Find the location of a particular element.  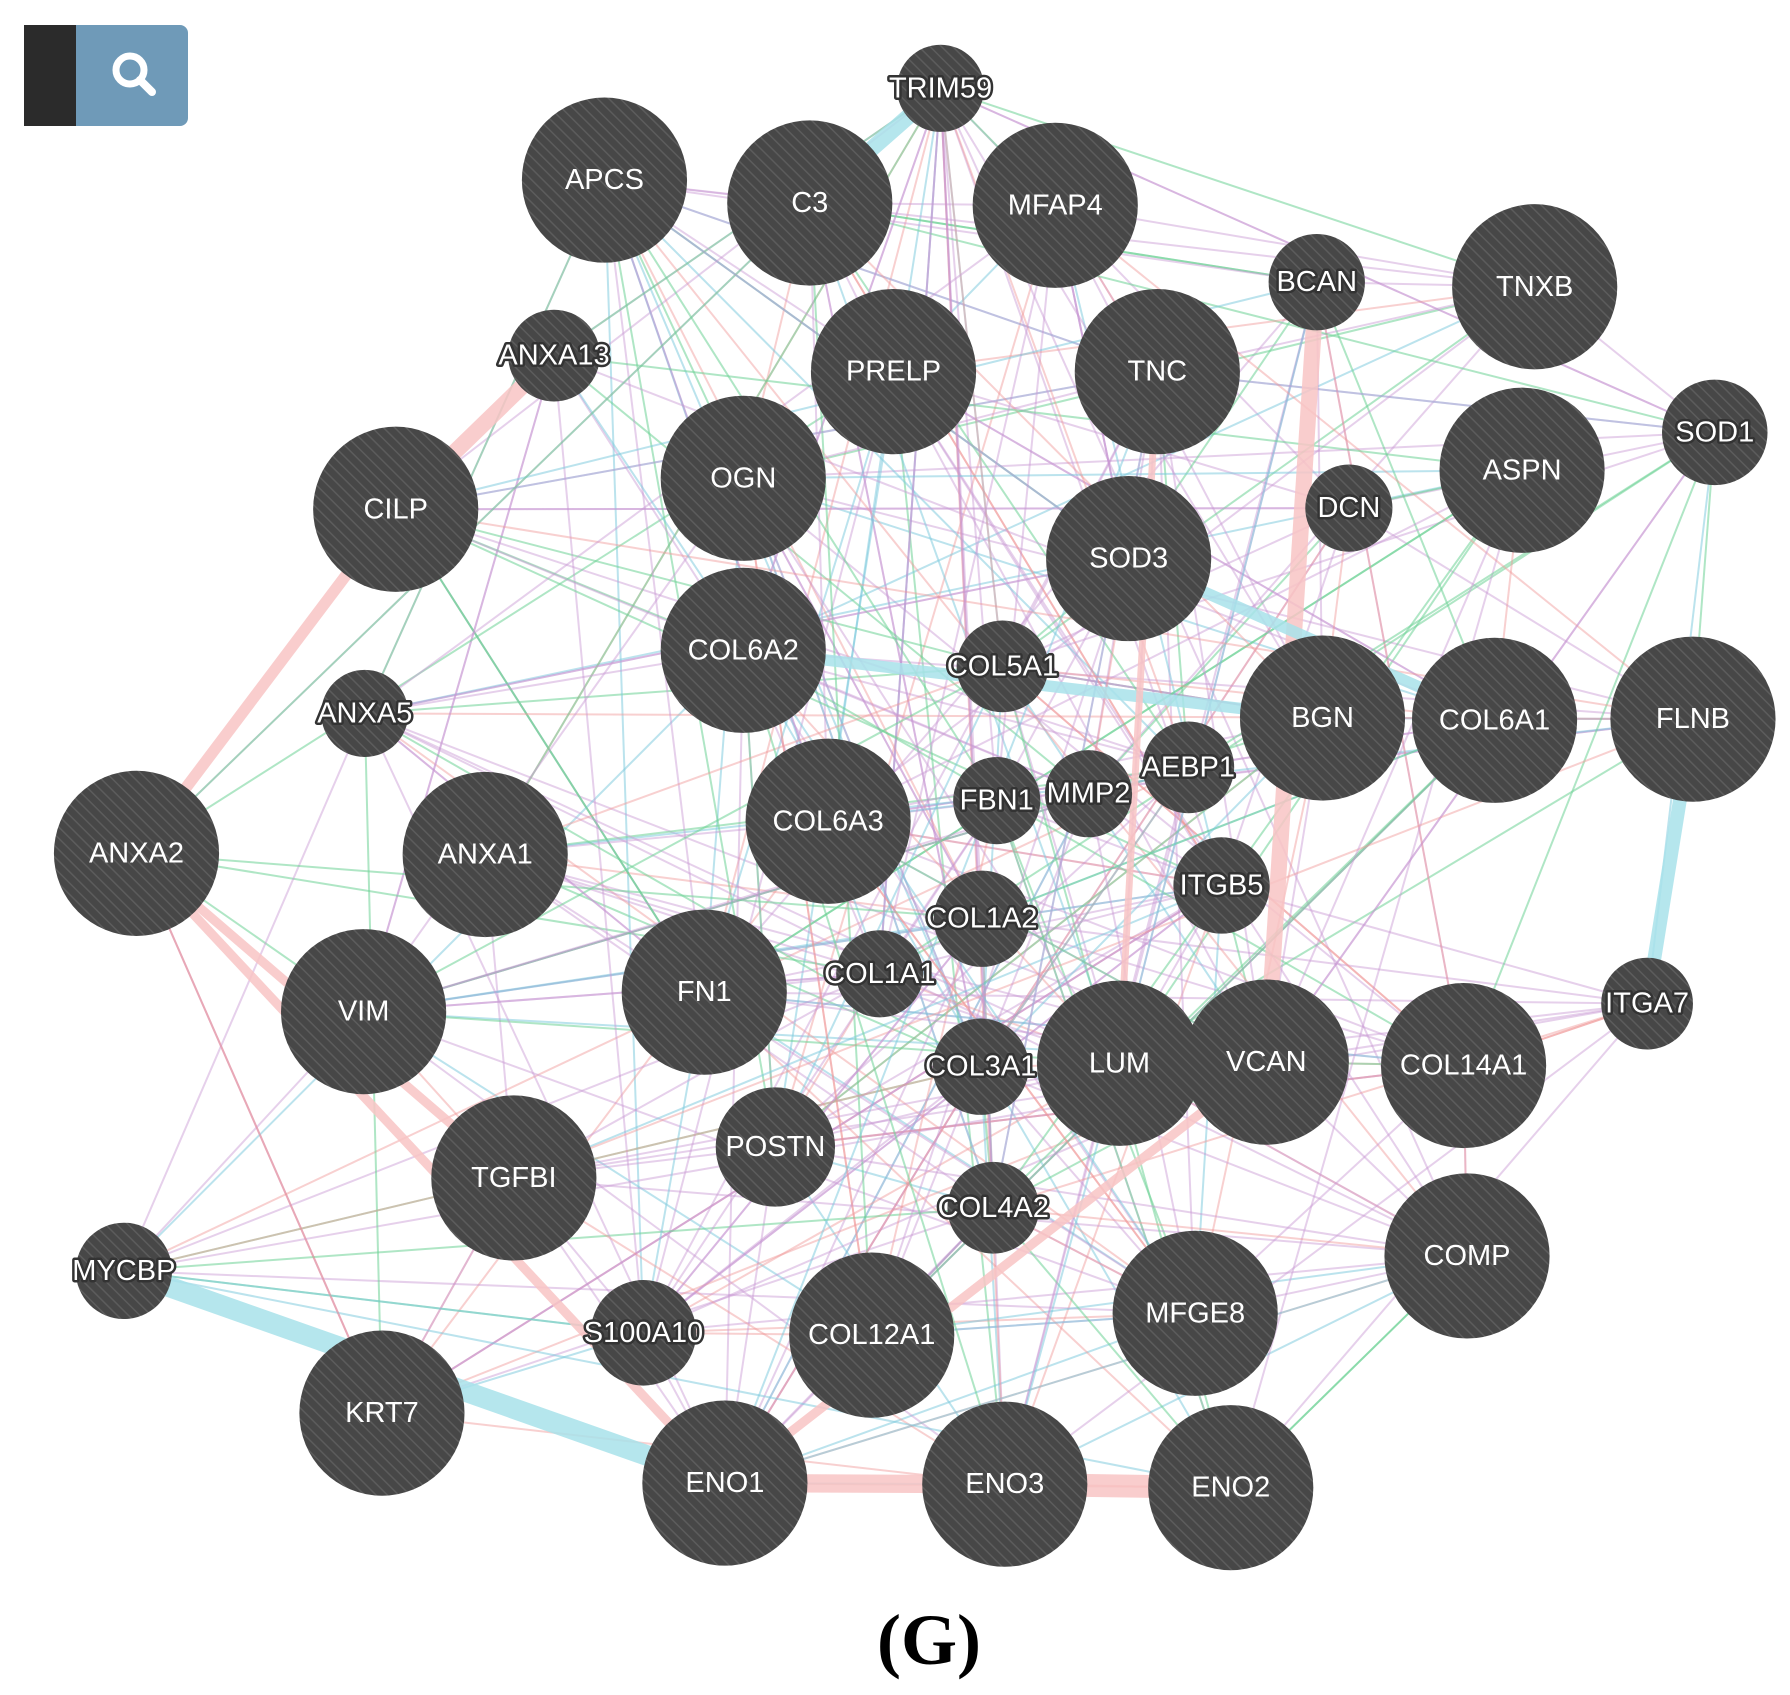

node-label: BGN is located at coordinates (1322, 718).